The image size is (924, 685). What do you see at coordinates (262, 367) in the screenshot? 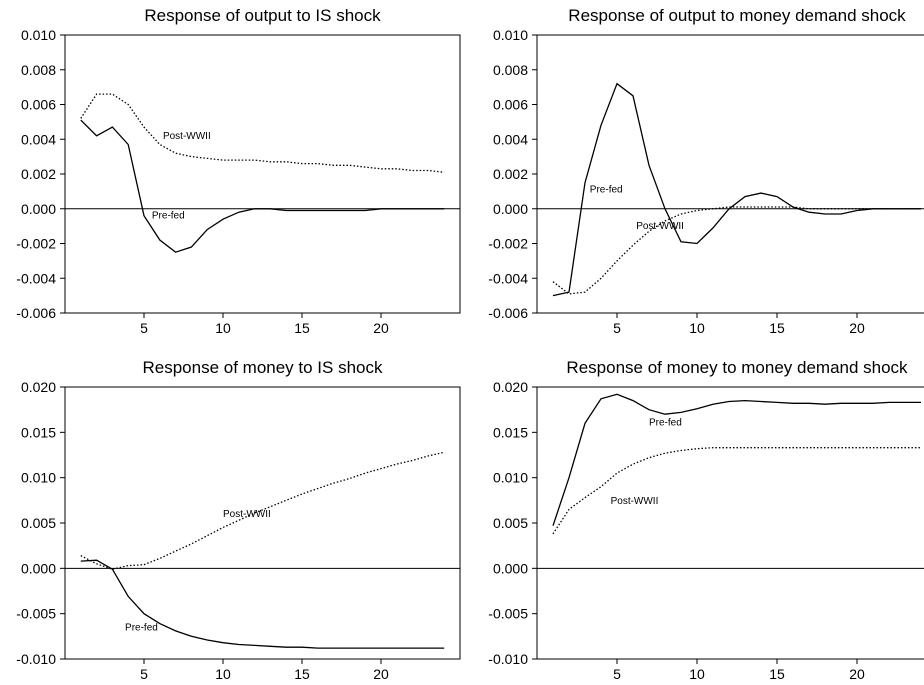
I see `chart-title: Response of money to IS shock` at bounding box center [262, 367].